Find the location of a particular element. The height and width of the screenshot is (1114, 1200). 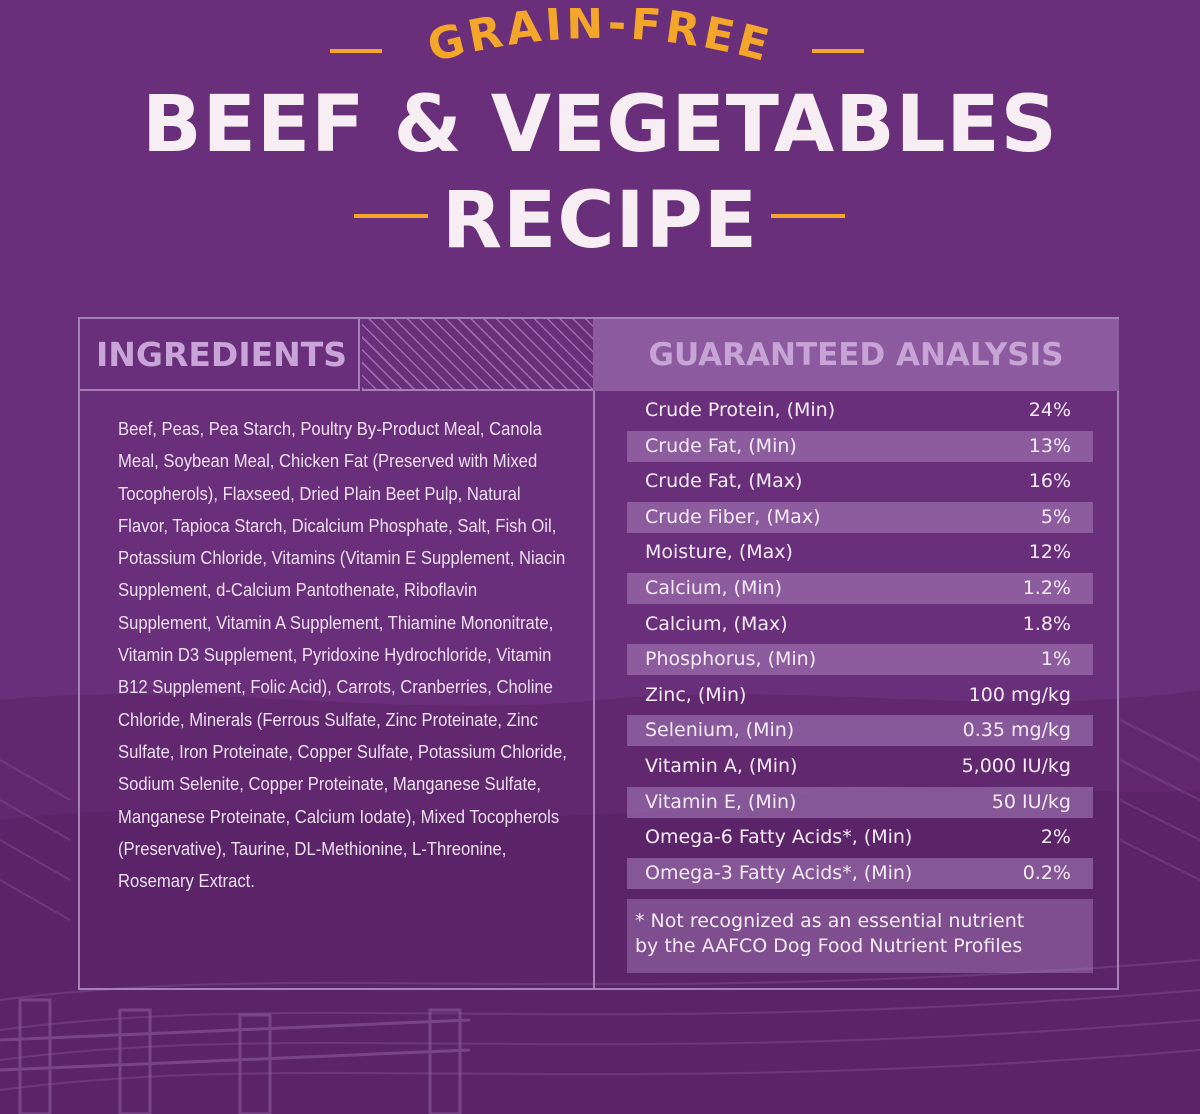

analysis-value: 0.35 mg/kg is located at coordinates (1016, 730).